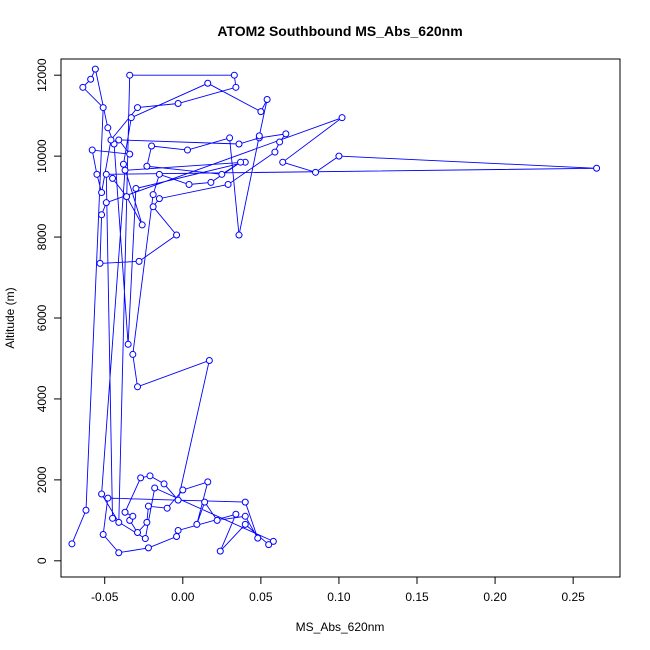 The width and height of the screenshot is (650, 650). I want to click on y-axis: 0 2000 4000 6000 8000 10000 12000, so click(48, 311).